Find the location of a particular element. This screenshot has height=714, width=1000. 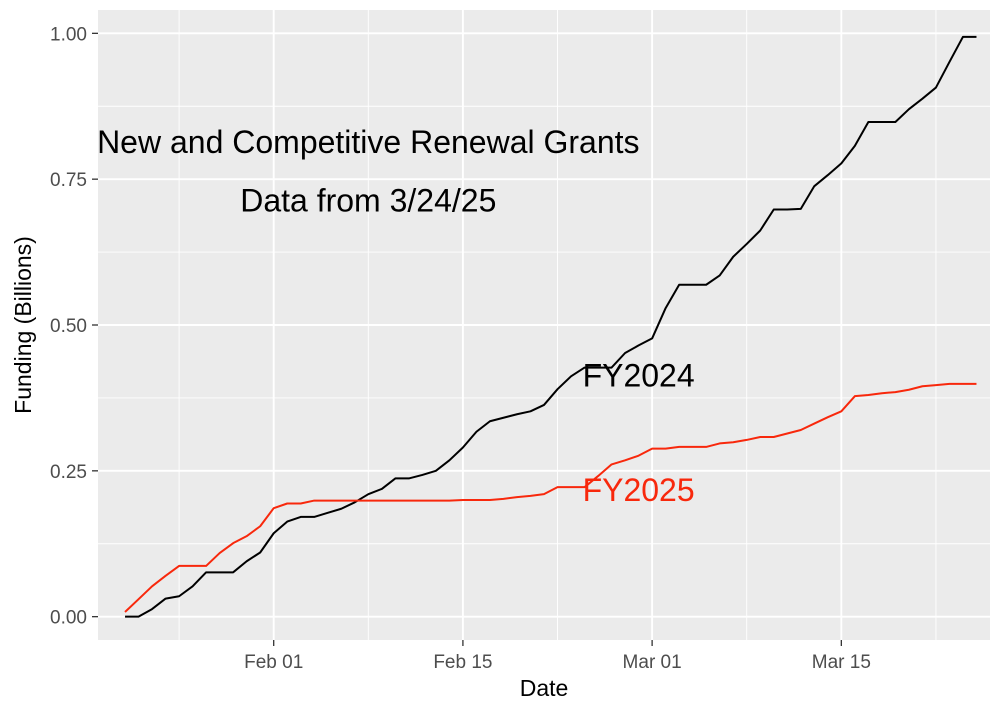

annotation-label: New and Competitive Renewal Grants is located at coordinates (368, 142).